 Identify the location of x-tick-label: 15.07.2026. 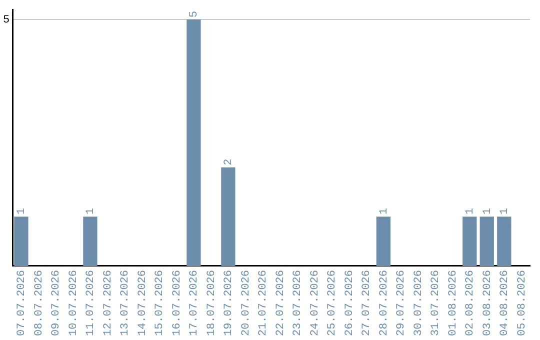
(160, 303).